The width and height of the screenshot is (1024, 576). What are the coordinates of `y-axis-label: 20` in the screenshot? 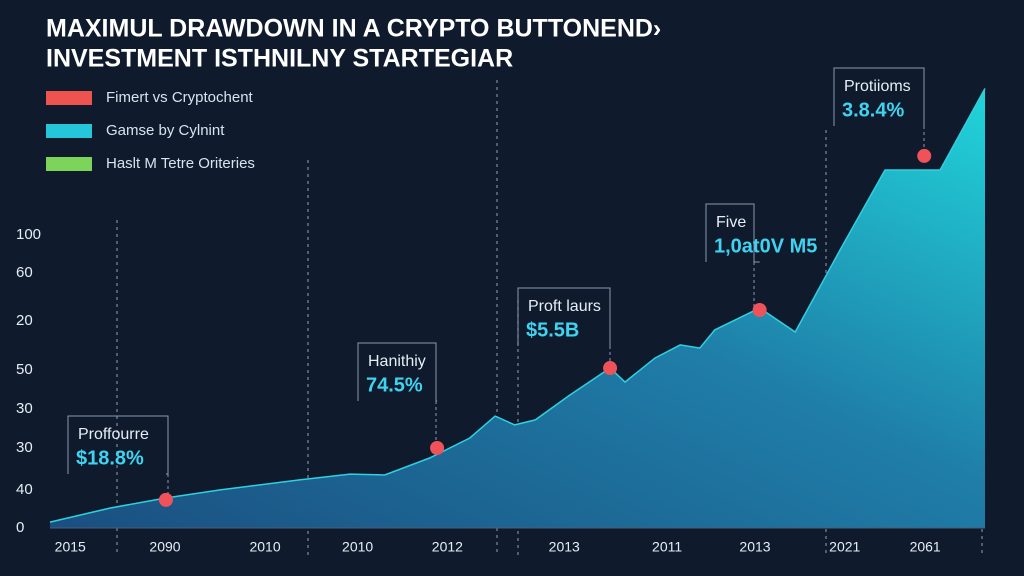 It's located at (24, 320).